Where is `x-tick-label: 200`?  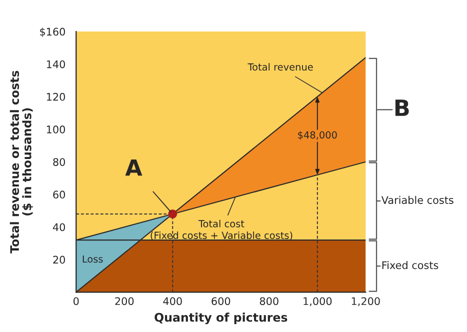 x-tick-label: 200 is located at coordinates (124, 301).